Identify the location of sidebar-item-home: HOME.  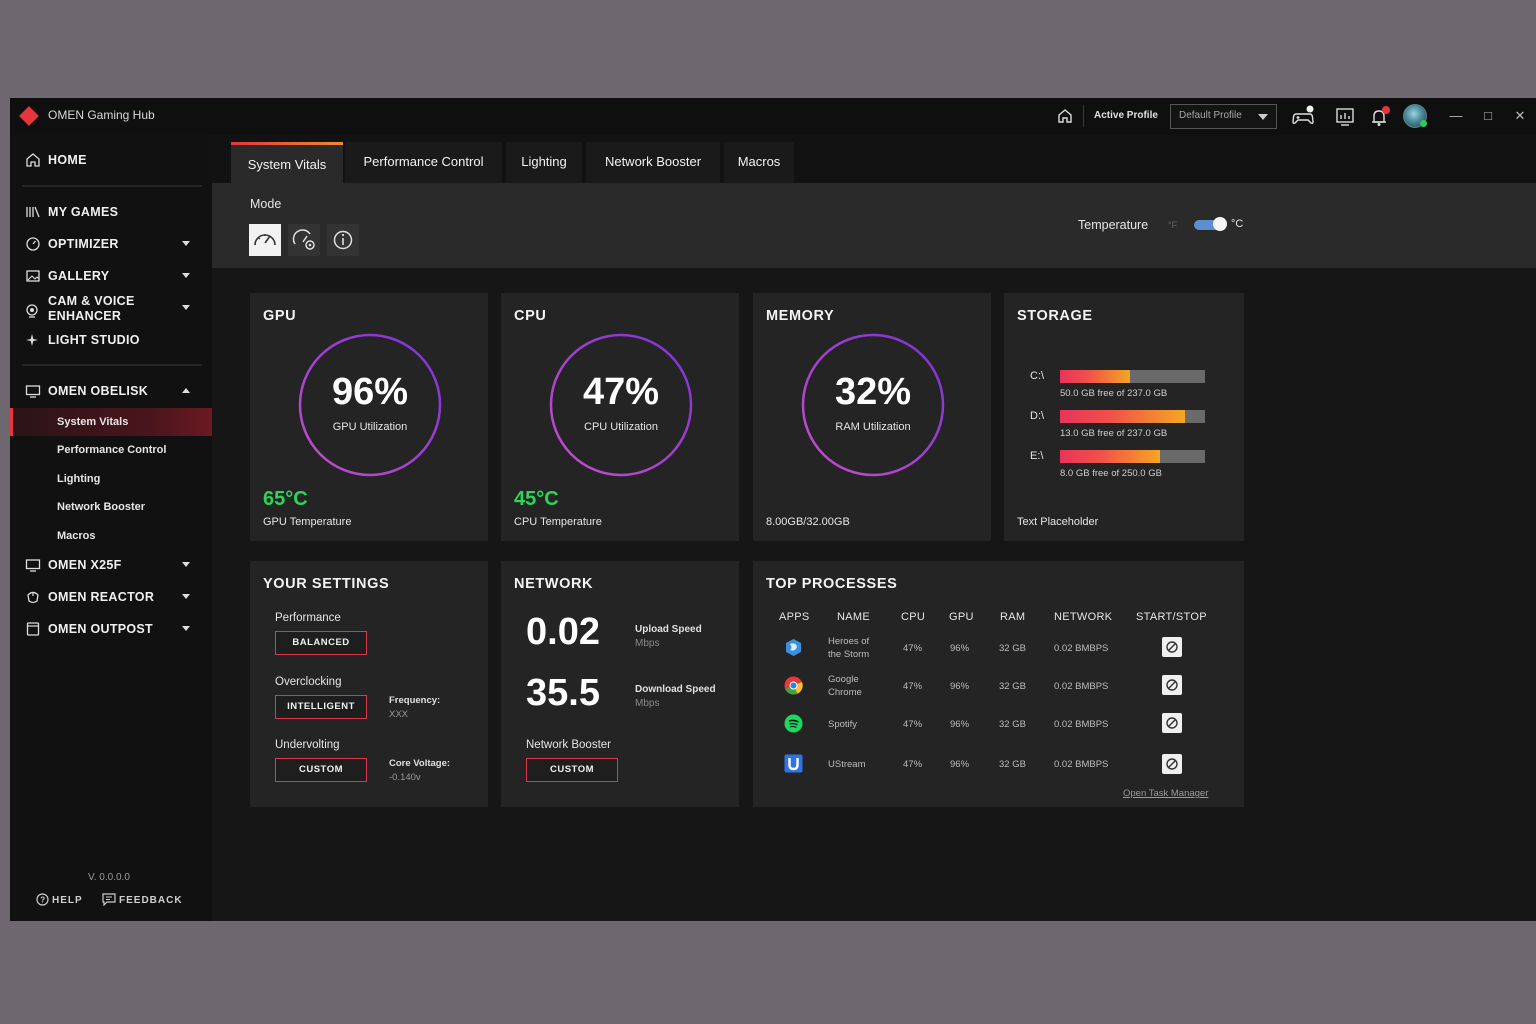
(111, 160).